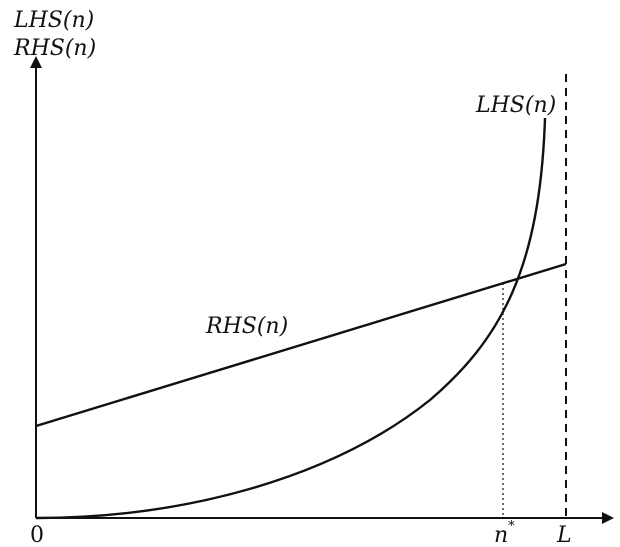  Describe the element at coordinates (564, 535) in the screenshot. I see `L-label: L` at that location.